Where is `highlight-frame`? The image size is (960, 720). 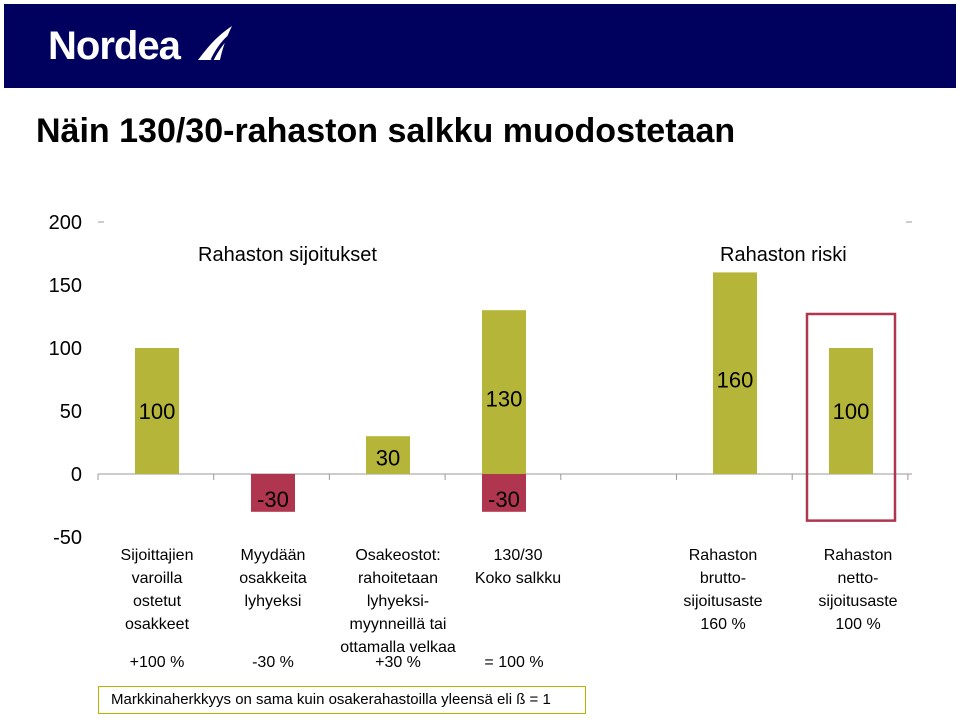
highlight-frame is located at coordinates (851, 417).